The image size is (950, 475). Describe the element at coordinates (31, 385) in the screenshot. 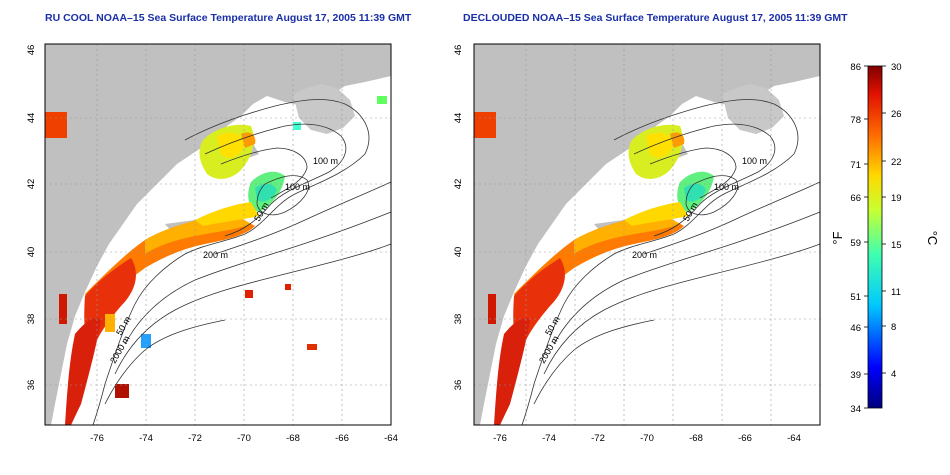

I see `left-y-tick: 36` at that location.